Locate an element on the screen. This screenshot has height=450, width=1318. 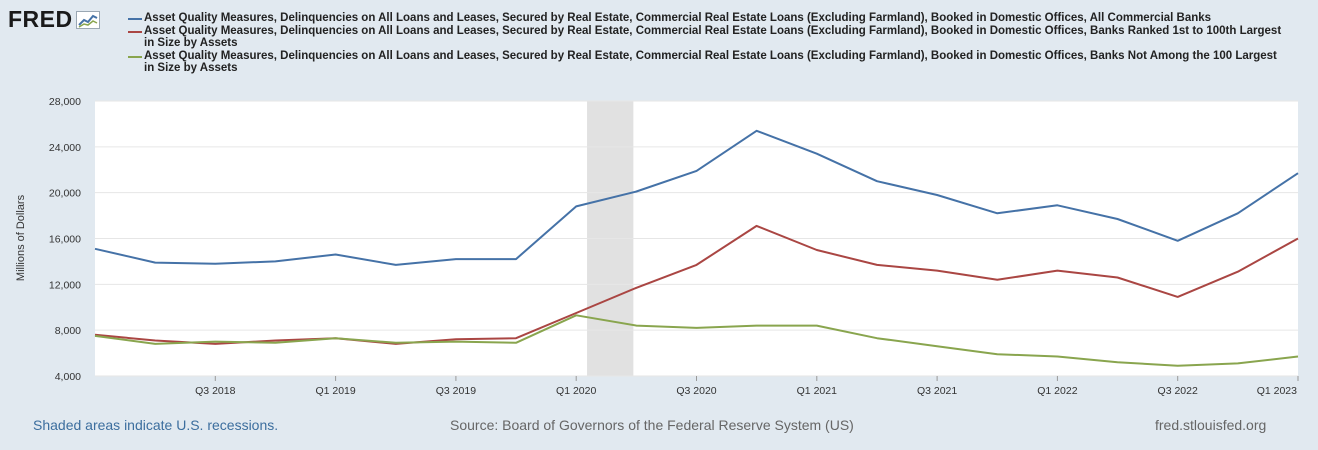
y-tick-label: 20,000 is located at coordinates (65, 194).